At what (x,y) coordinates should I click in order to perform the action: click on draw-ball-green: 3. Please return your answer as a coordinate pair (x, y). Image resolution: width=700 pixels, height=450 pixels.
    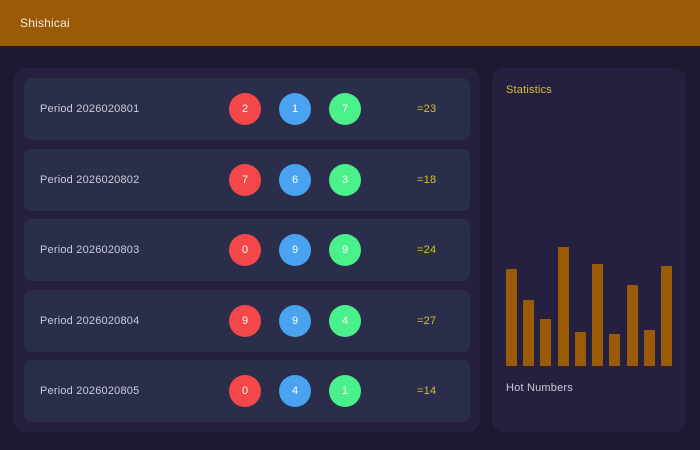
    Looking at the image, I should click on (345, 179).